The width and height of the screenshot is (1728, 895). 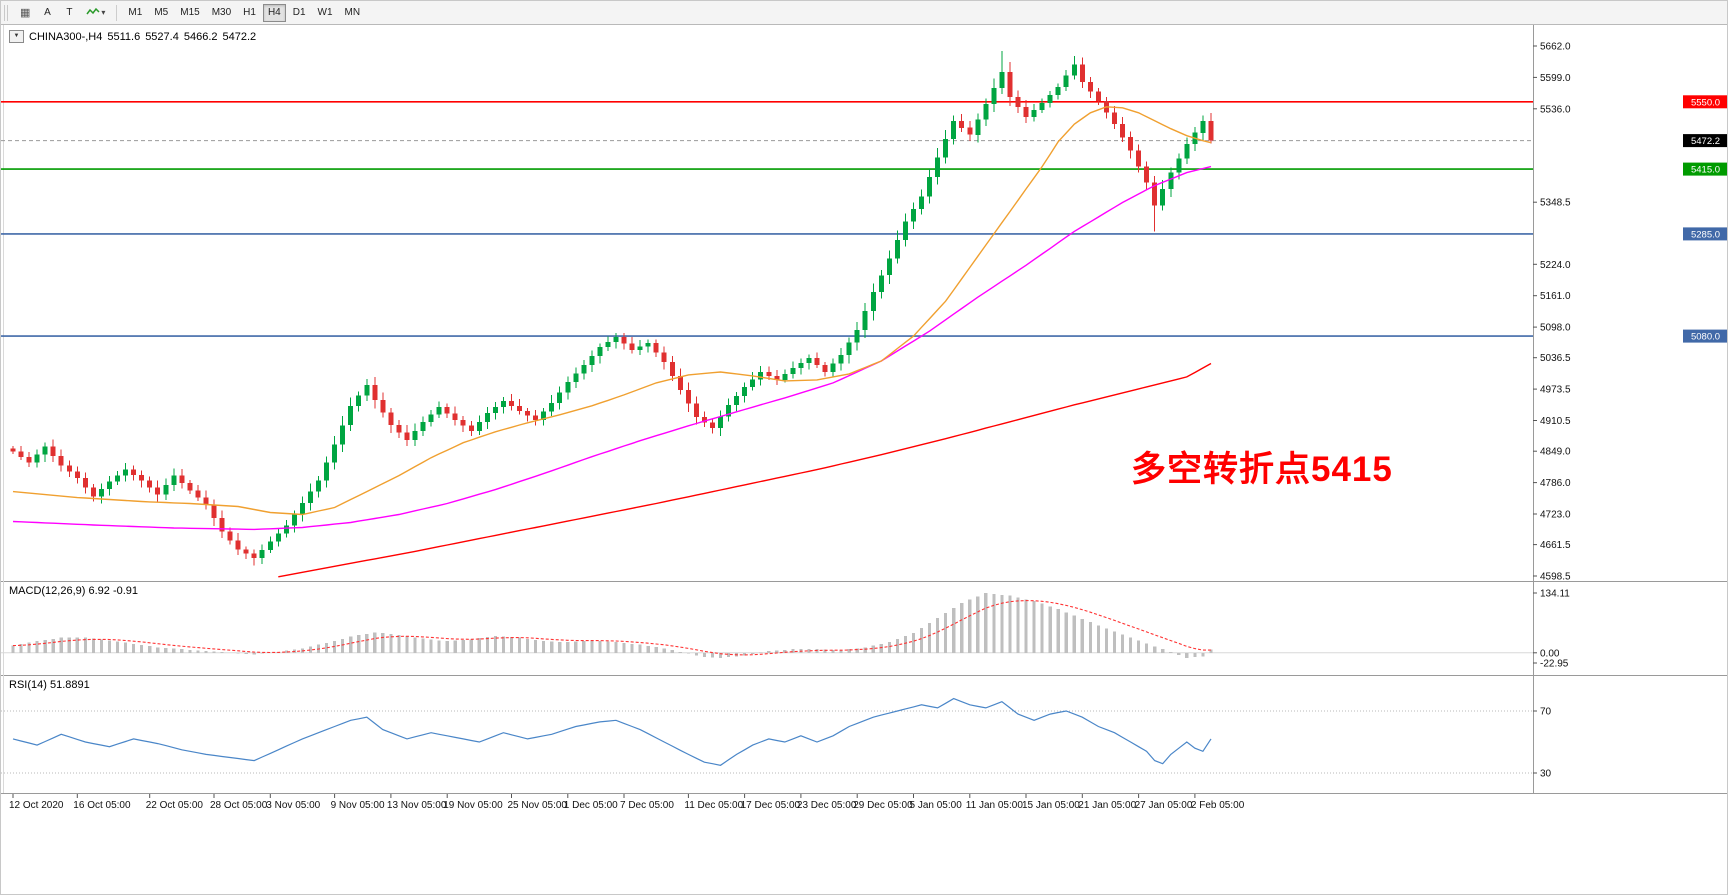 I want to click on svg-text: 5098.0, so click(x=1555, y=328).